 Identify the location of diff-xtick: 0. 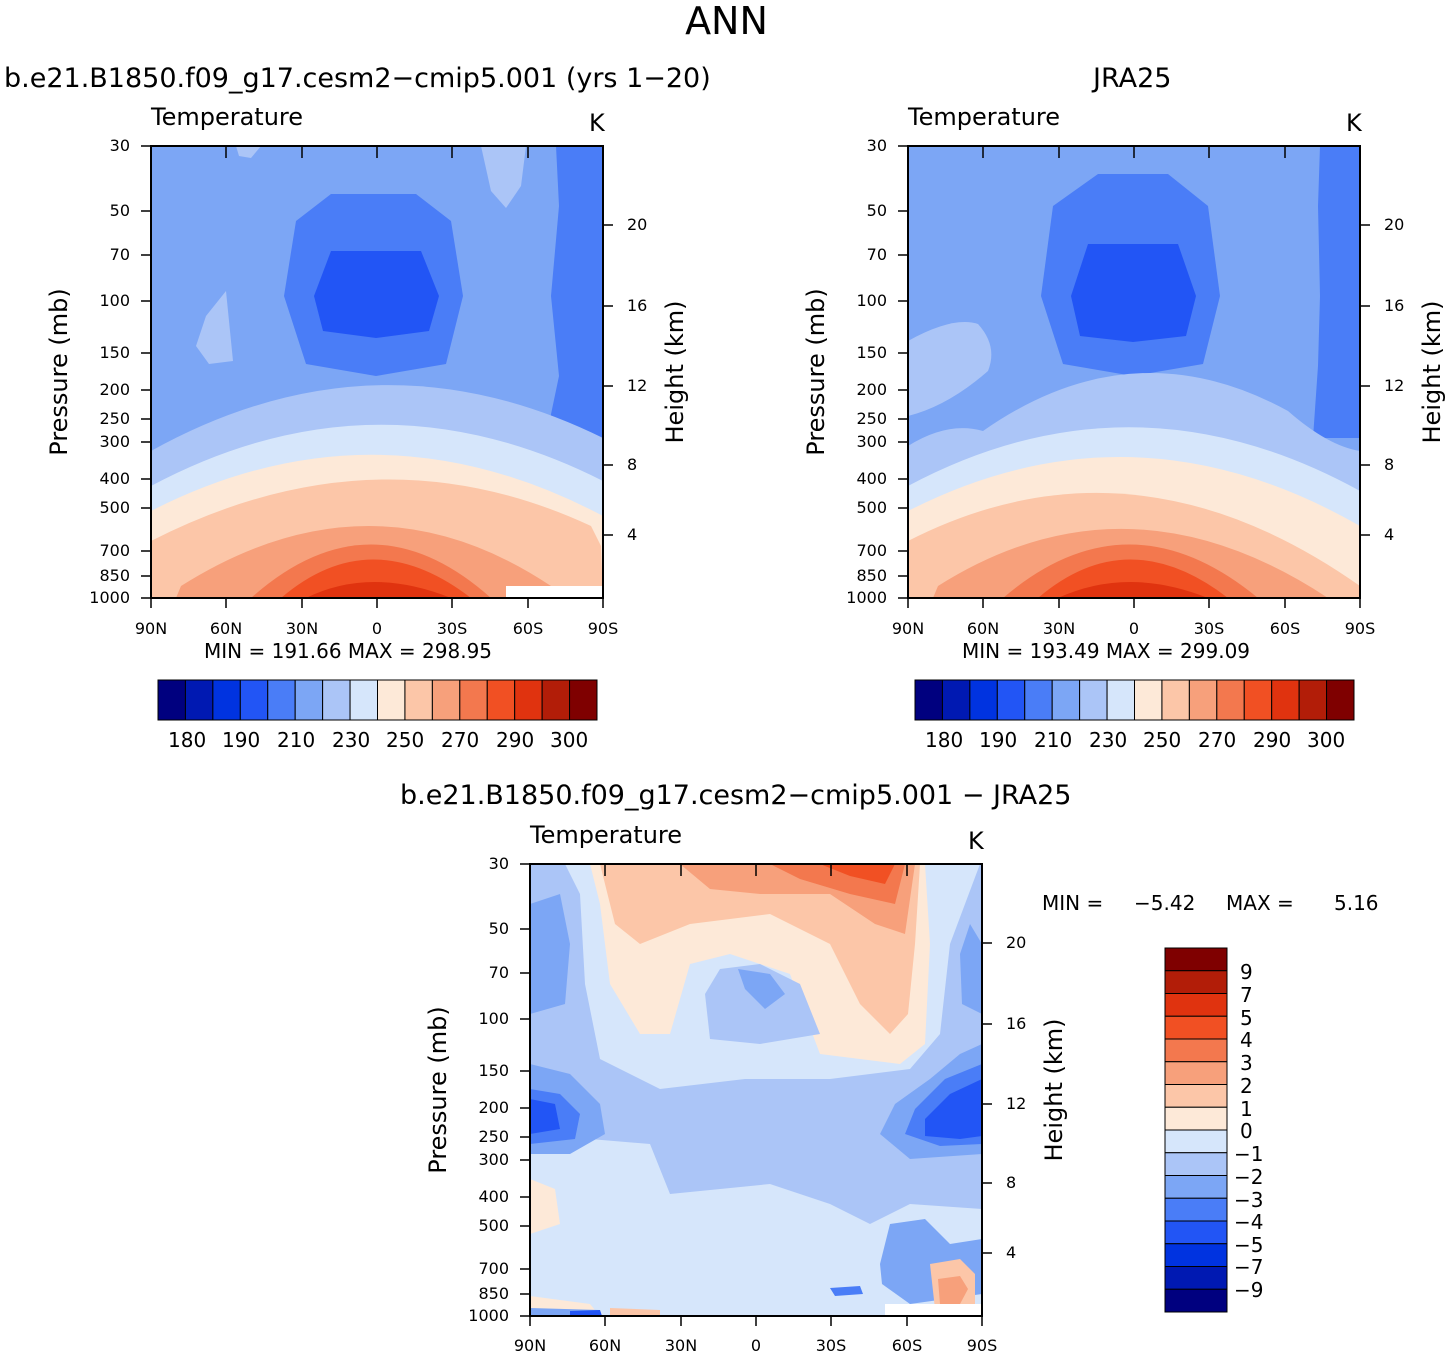
(756, 1345).